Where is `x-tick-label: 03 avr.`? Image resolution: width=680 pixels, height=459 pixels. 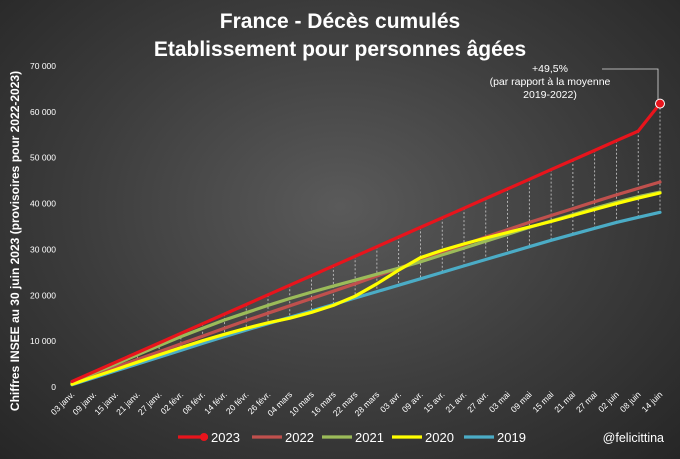 x-tick-label: 03 avr. is located at coordinates (390, 401).